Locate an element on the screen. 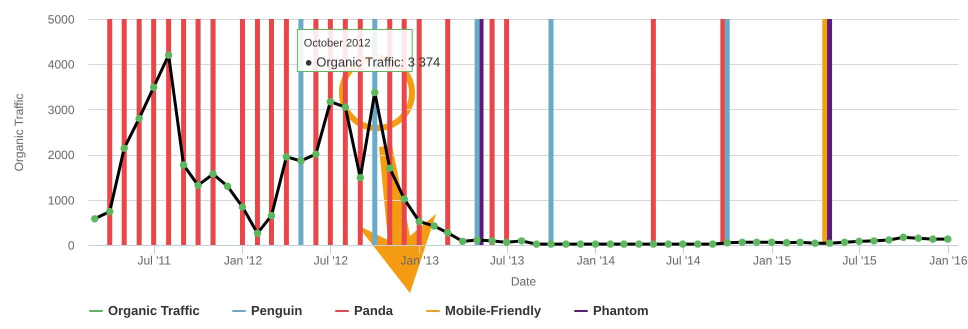 The height and width of the screenshot is (329, 968). x-tick-label: Jan '16 is located at coordinates (948, 261).